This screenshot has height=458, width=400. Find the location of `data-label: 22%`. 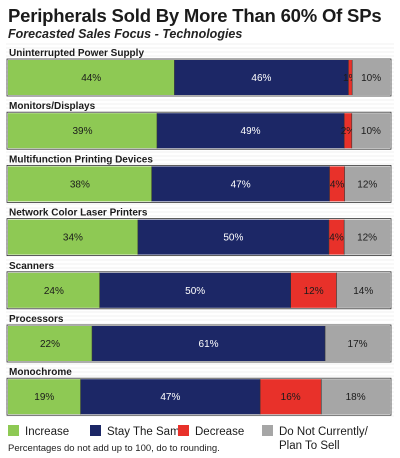

data-label: 22% is located at coordinates (50, 344).